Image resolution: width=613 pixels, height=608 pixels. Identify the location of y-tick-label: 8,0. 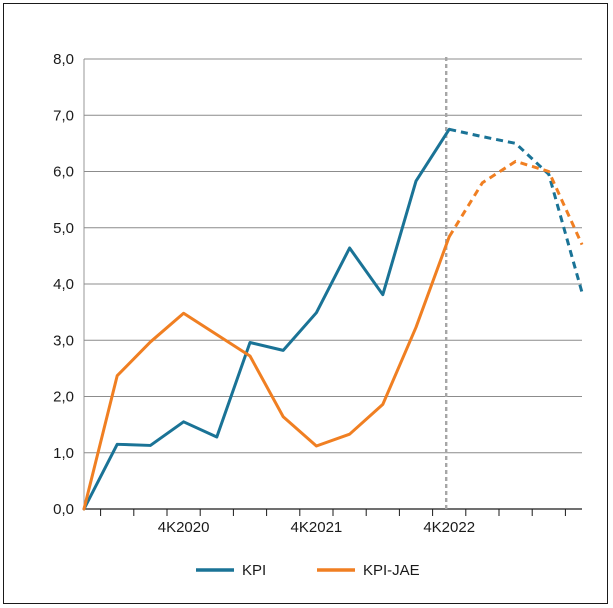
(63, 59).